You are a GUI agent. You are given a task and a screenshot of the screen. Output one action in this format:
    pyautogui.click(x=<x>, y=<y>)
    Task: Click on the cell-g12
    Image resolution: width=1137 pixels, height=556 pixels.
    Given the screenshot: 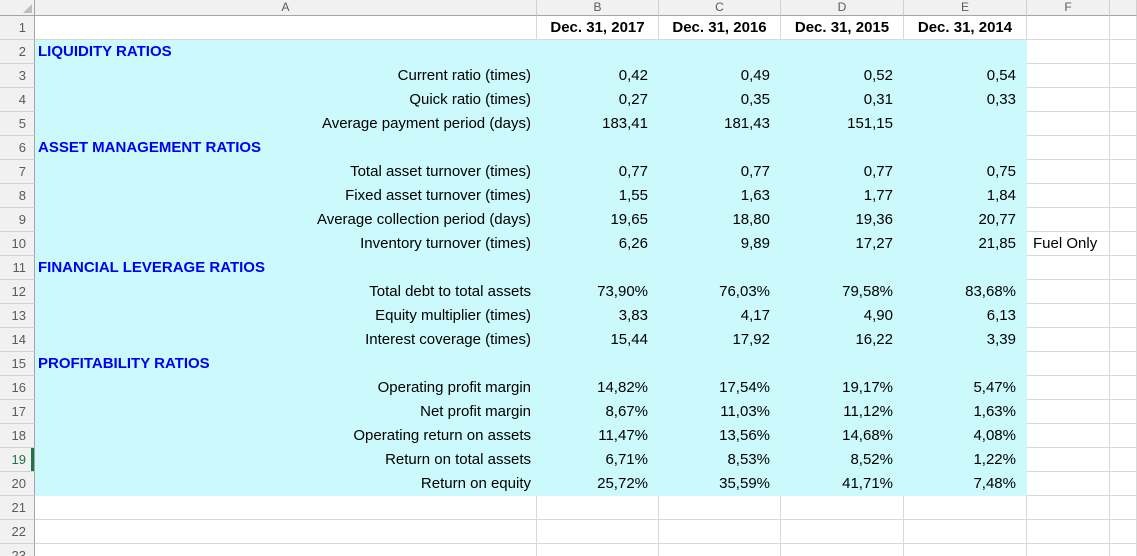 What is the action you would take?
    pyautogui.click(x=1123, y=292)
    